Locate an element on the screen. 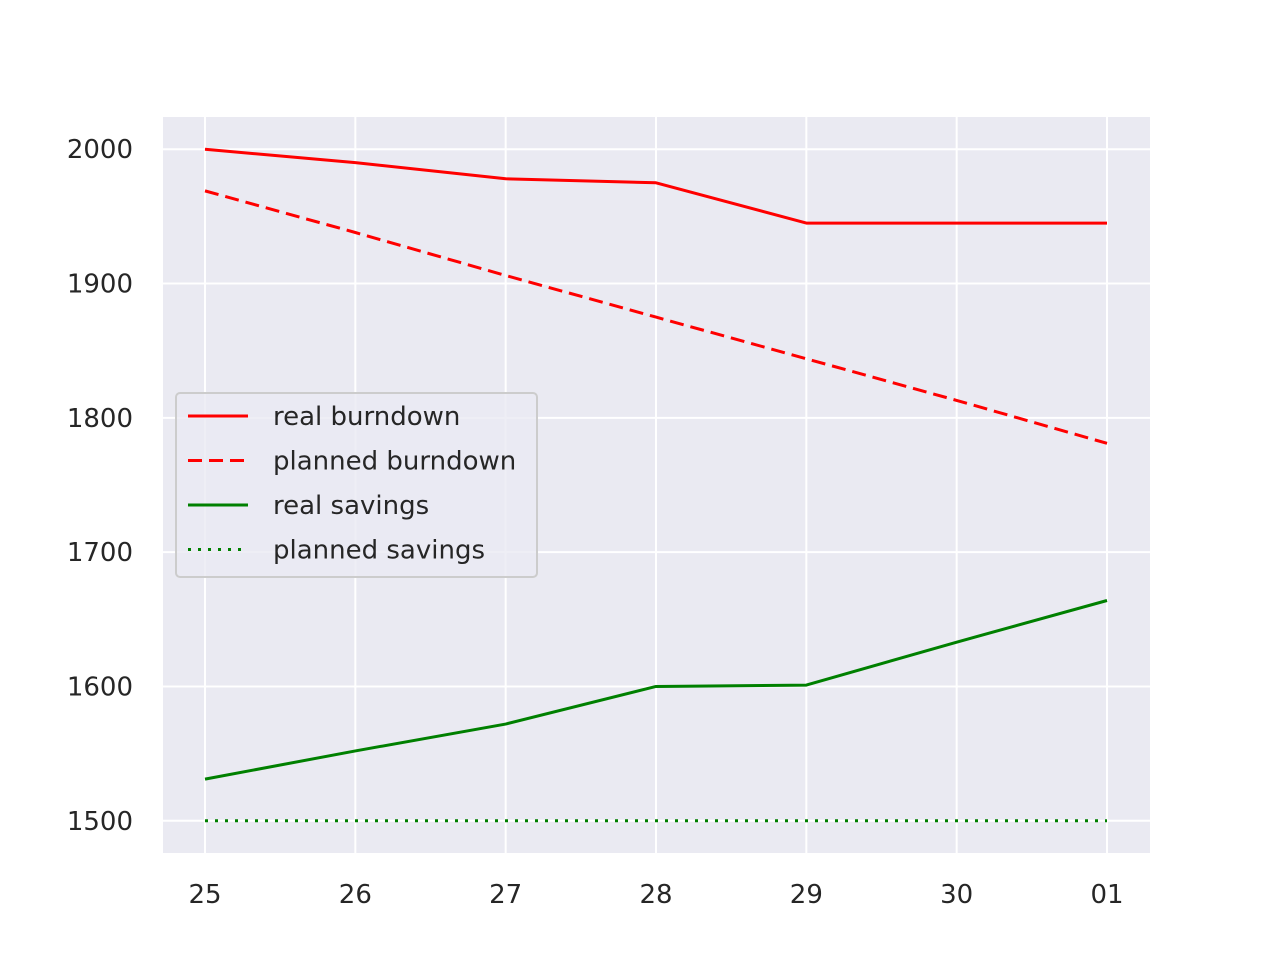 This screenshot has height=960, width=1280. y-tick-label: 1700 is located at coordinates (100, 553).